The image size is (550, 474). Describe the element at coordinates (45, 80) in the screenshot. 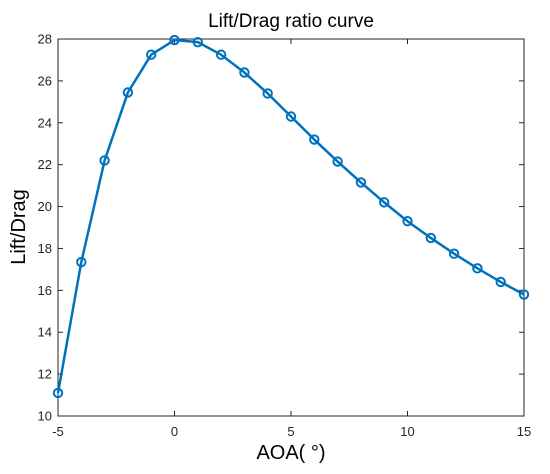

I see `y-tick-label: 26` at that location.